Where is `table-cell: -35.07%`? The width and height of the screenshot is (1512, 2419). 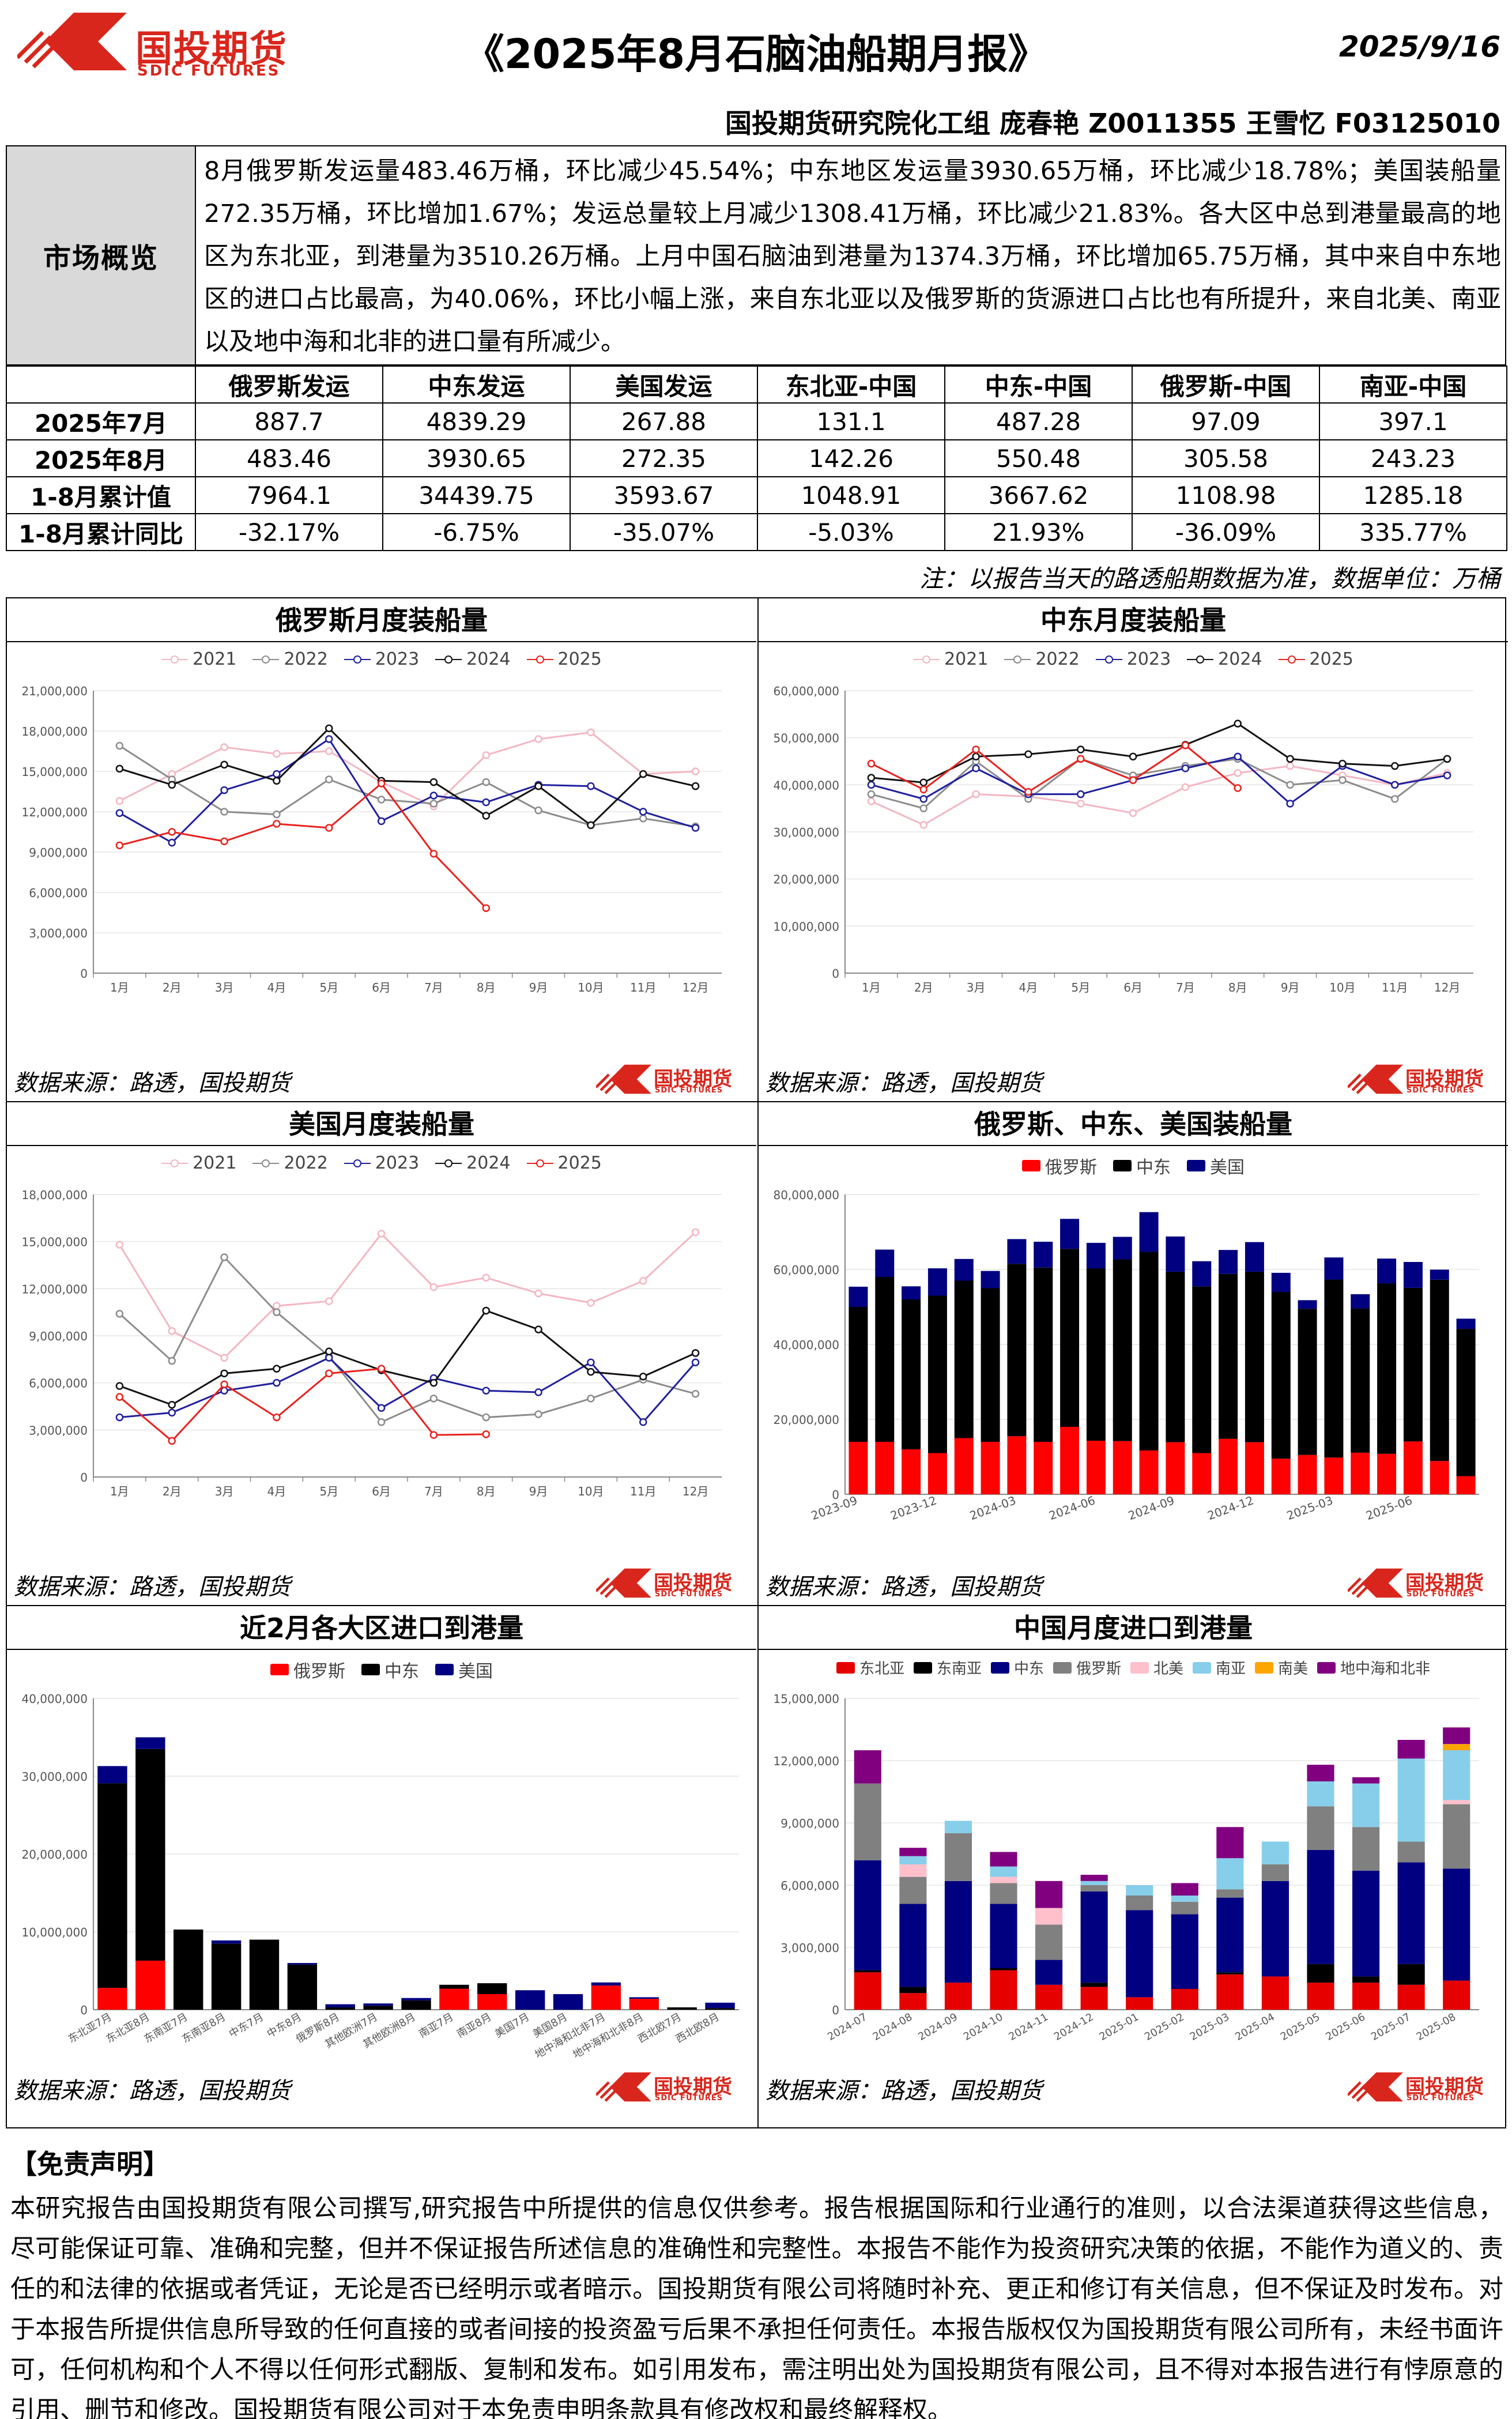
table-cell: -35.07% is located at coordinates (664, 532).